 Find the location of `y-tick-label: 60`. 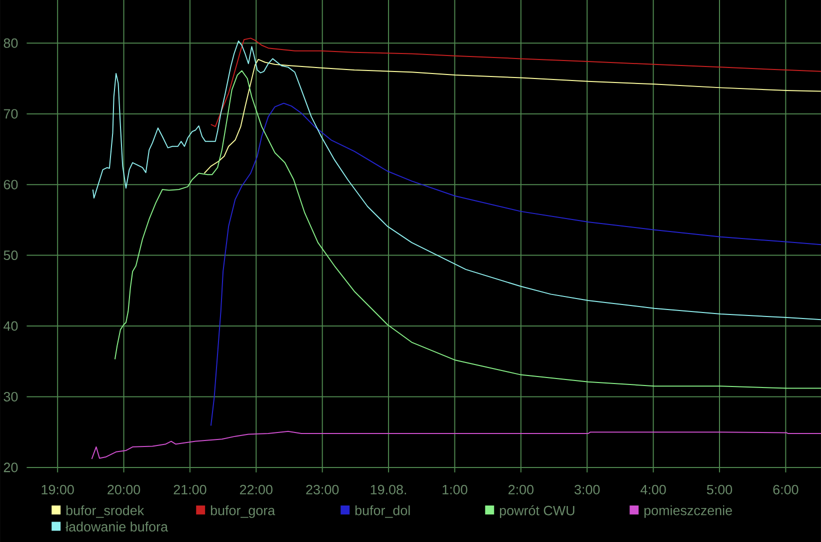

y-tick-label: 60 is located at coordinates (11, 185).